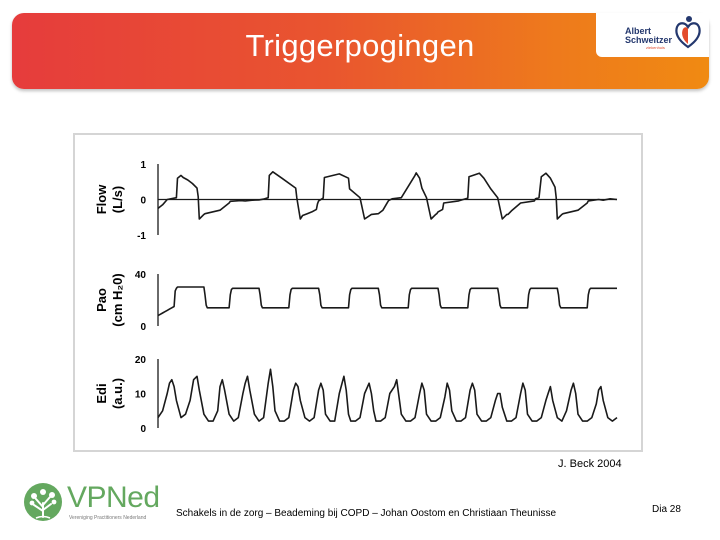 The image size is (720, 540). I want to click on series-line-pao, so click(387, 301).